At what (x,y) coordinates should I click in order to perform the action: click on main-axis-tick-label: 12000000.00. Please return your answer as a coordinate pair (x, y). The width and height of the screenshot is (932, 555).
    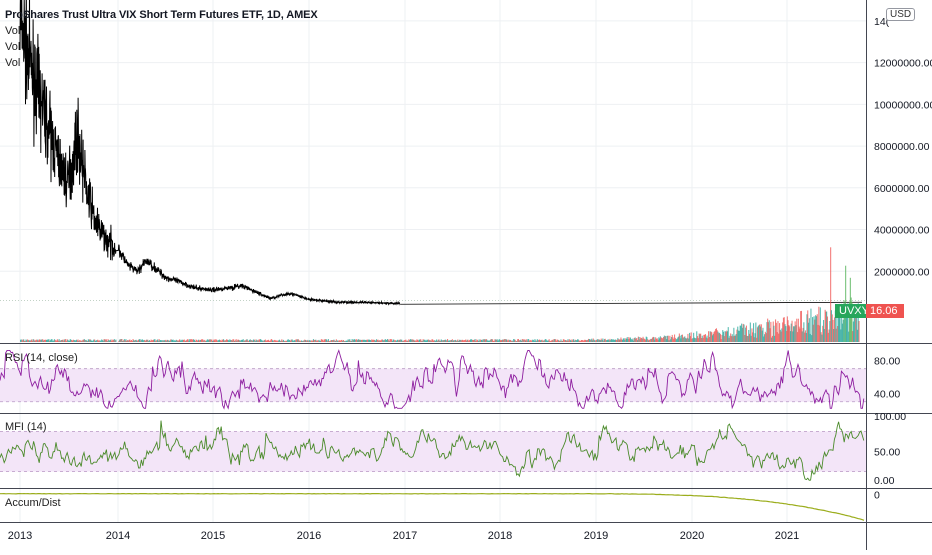
    Looking at the image, I should click on (903, 64).